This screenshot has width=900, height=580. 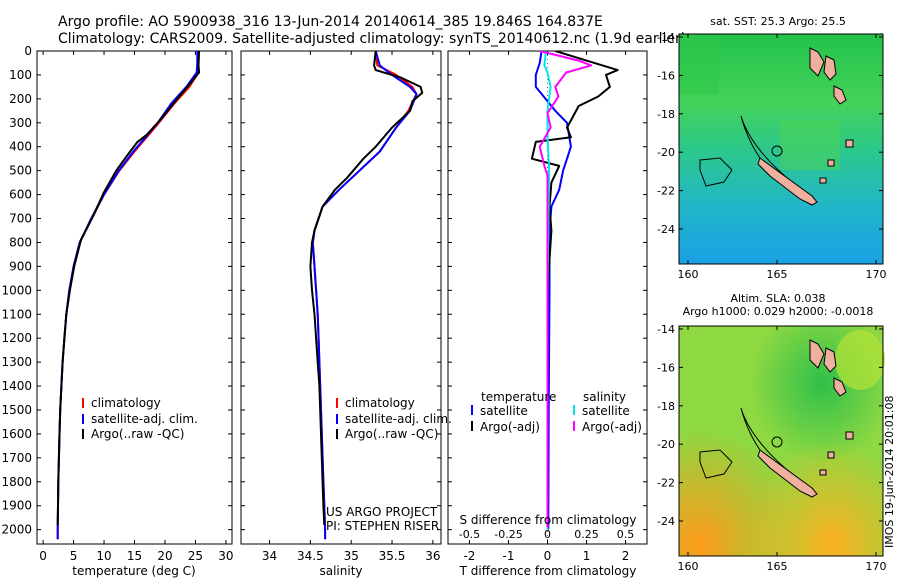 What do you see at coordinates (16, 386) in the screenshot?
I see `y-tick-label: 1400` at bounding box center [16, 386].